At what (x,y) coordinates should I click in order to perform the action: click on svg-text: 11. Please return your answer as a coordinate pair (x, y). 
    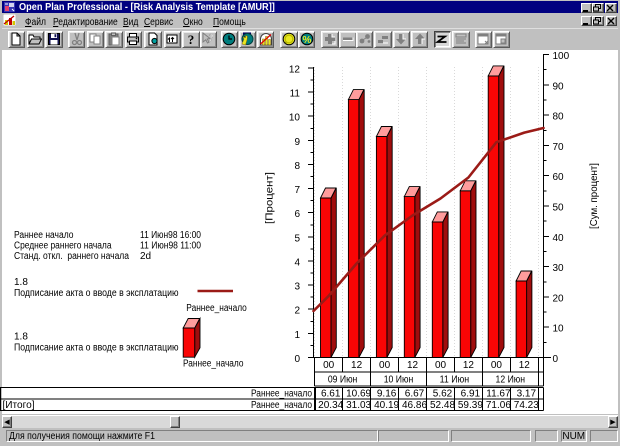
    Looking at the image, I should click on (295, 94).